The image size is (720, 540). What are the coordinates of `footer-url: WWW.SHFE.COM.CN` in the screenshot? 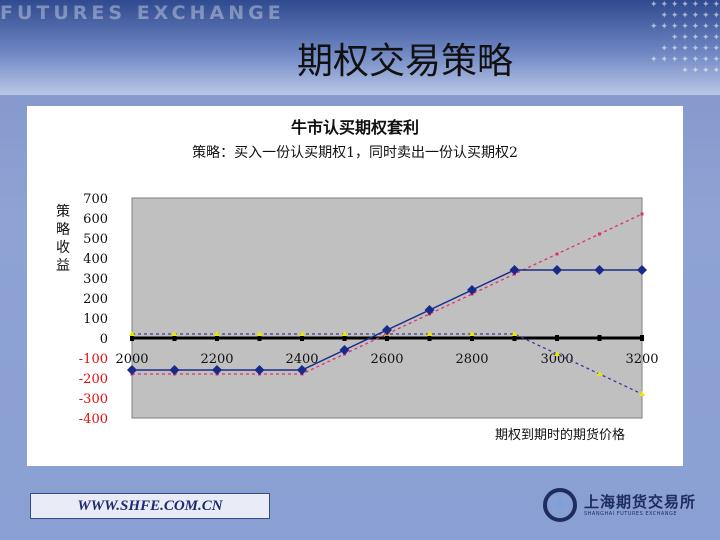 It's located at (150, 506).